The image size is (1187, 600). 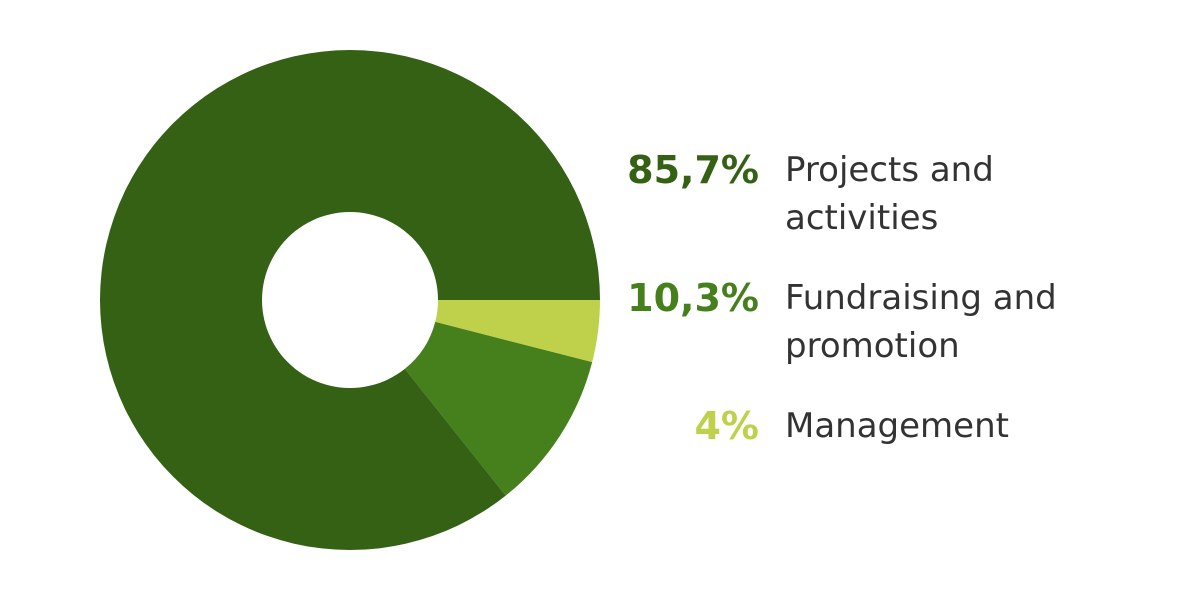 What do you see at coordinates (897, 426) in the screenshot?
I see `legend-label: Management` at bounding box center [897, 426].